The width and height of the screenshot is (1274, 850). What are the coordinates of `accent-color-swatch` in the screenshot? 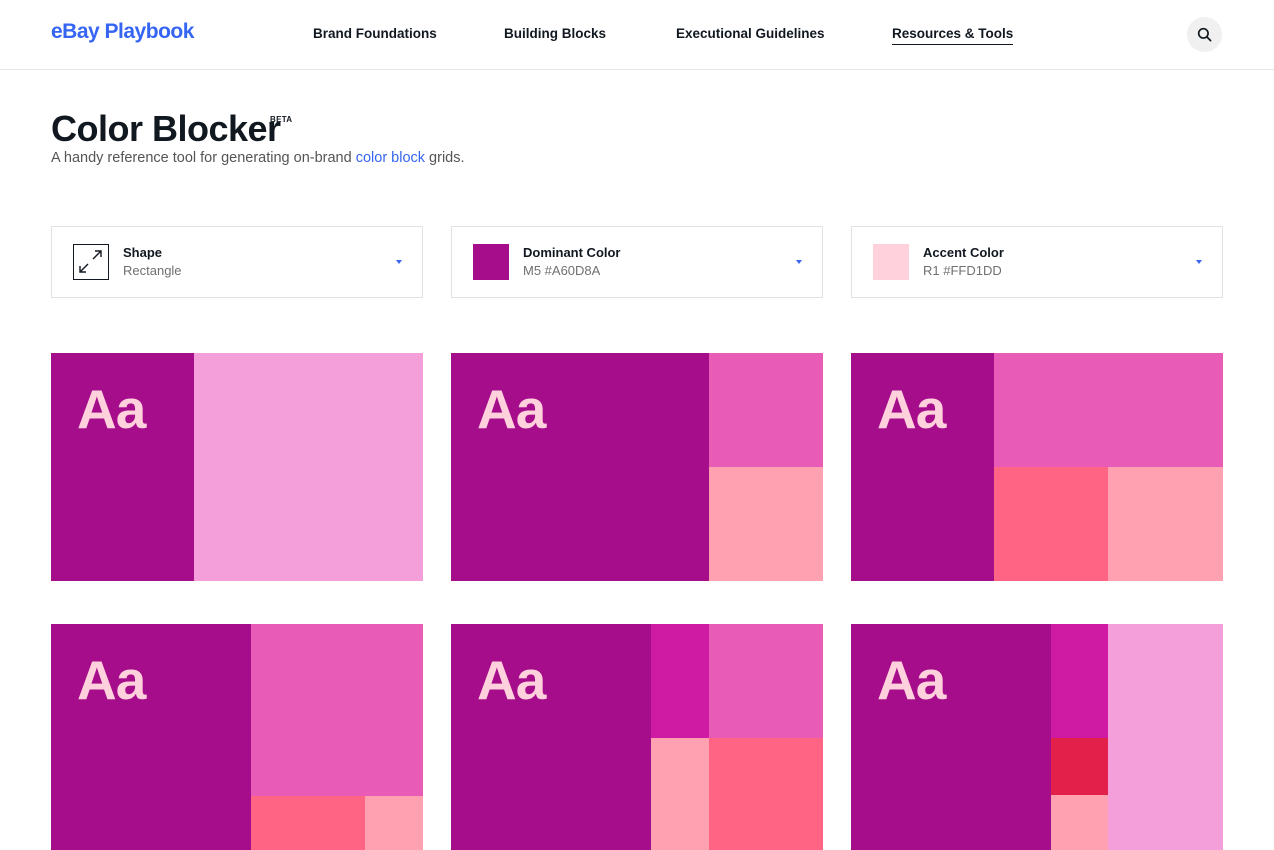 It's located at (891, 262).